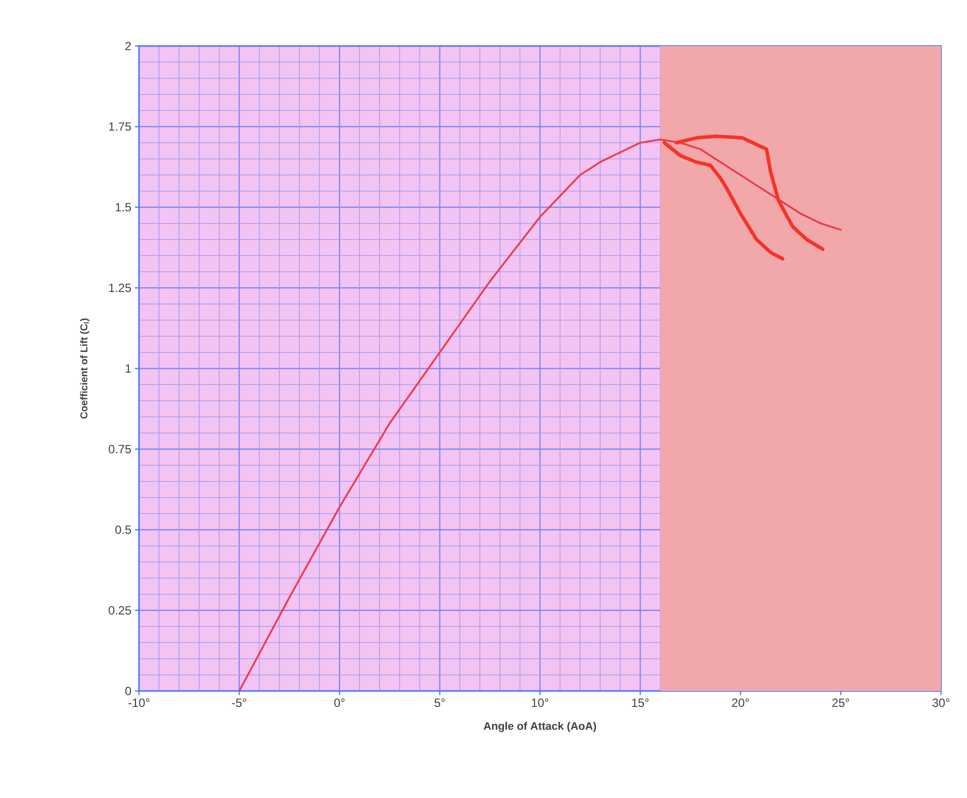  Describe the element at coordinates (128, 46) in the screenshot. I see `y-tick-label: 2` at that location.